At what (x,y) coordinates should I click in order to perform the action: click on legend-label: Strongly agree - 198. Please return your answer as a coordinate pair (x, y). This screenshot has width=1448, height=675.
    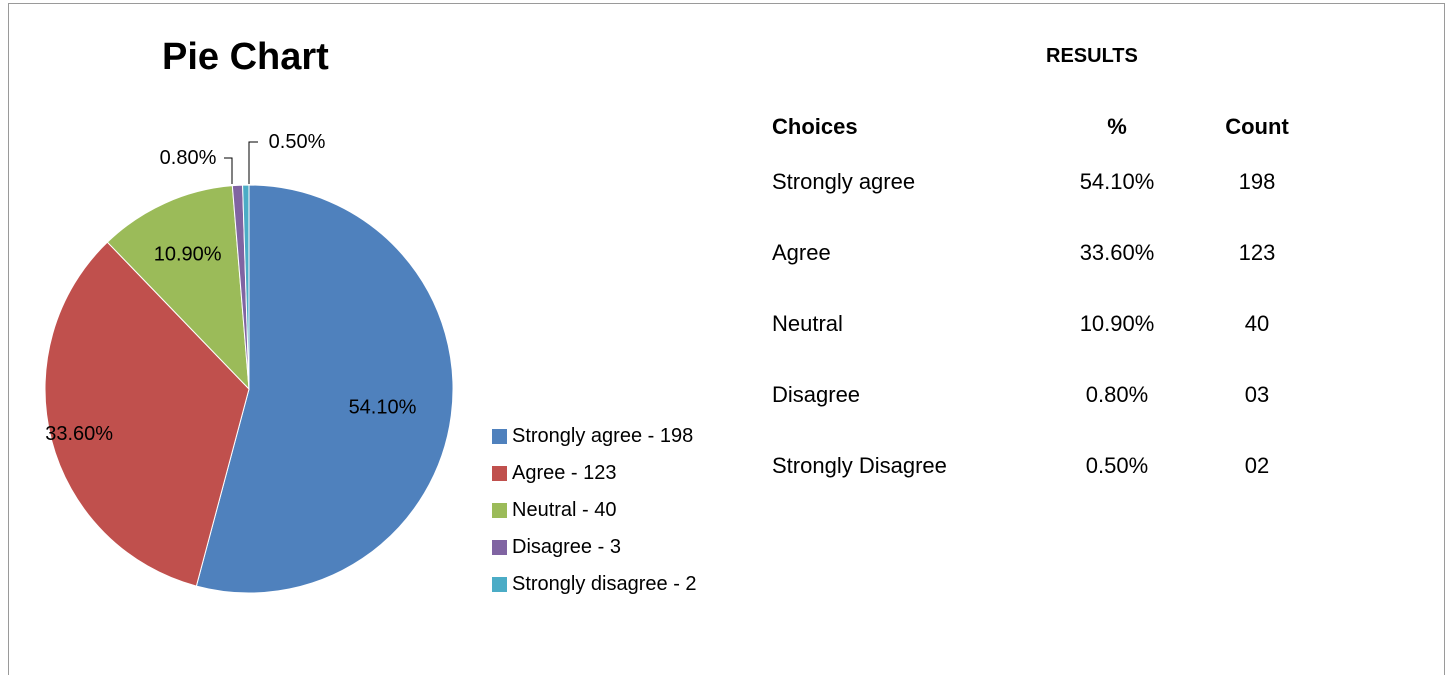
    Looking at the image, I should click on (603, 436).